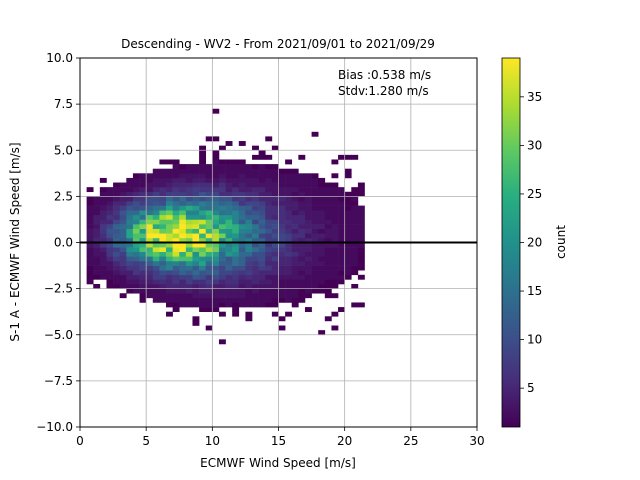 This screenshot has width=640, height=480. Describe the element at coordinates (58, 289) in the screenshot. I see `y-tick-label: −2.5` at that location.